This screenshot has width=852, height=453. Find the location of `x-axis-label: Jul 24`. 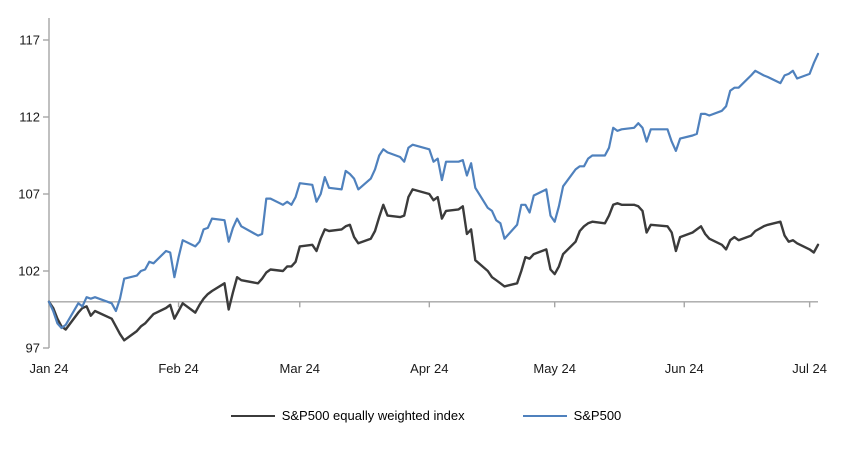

x-axis-label: Jul 24 is located at coordinates (809, 368).